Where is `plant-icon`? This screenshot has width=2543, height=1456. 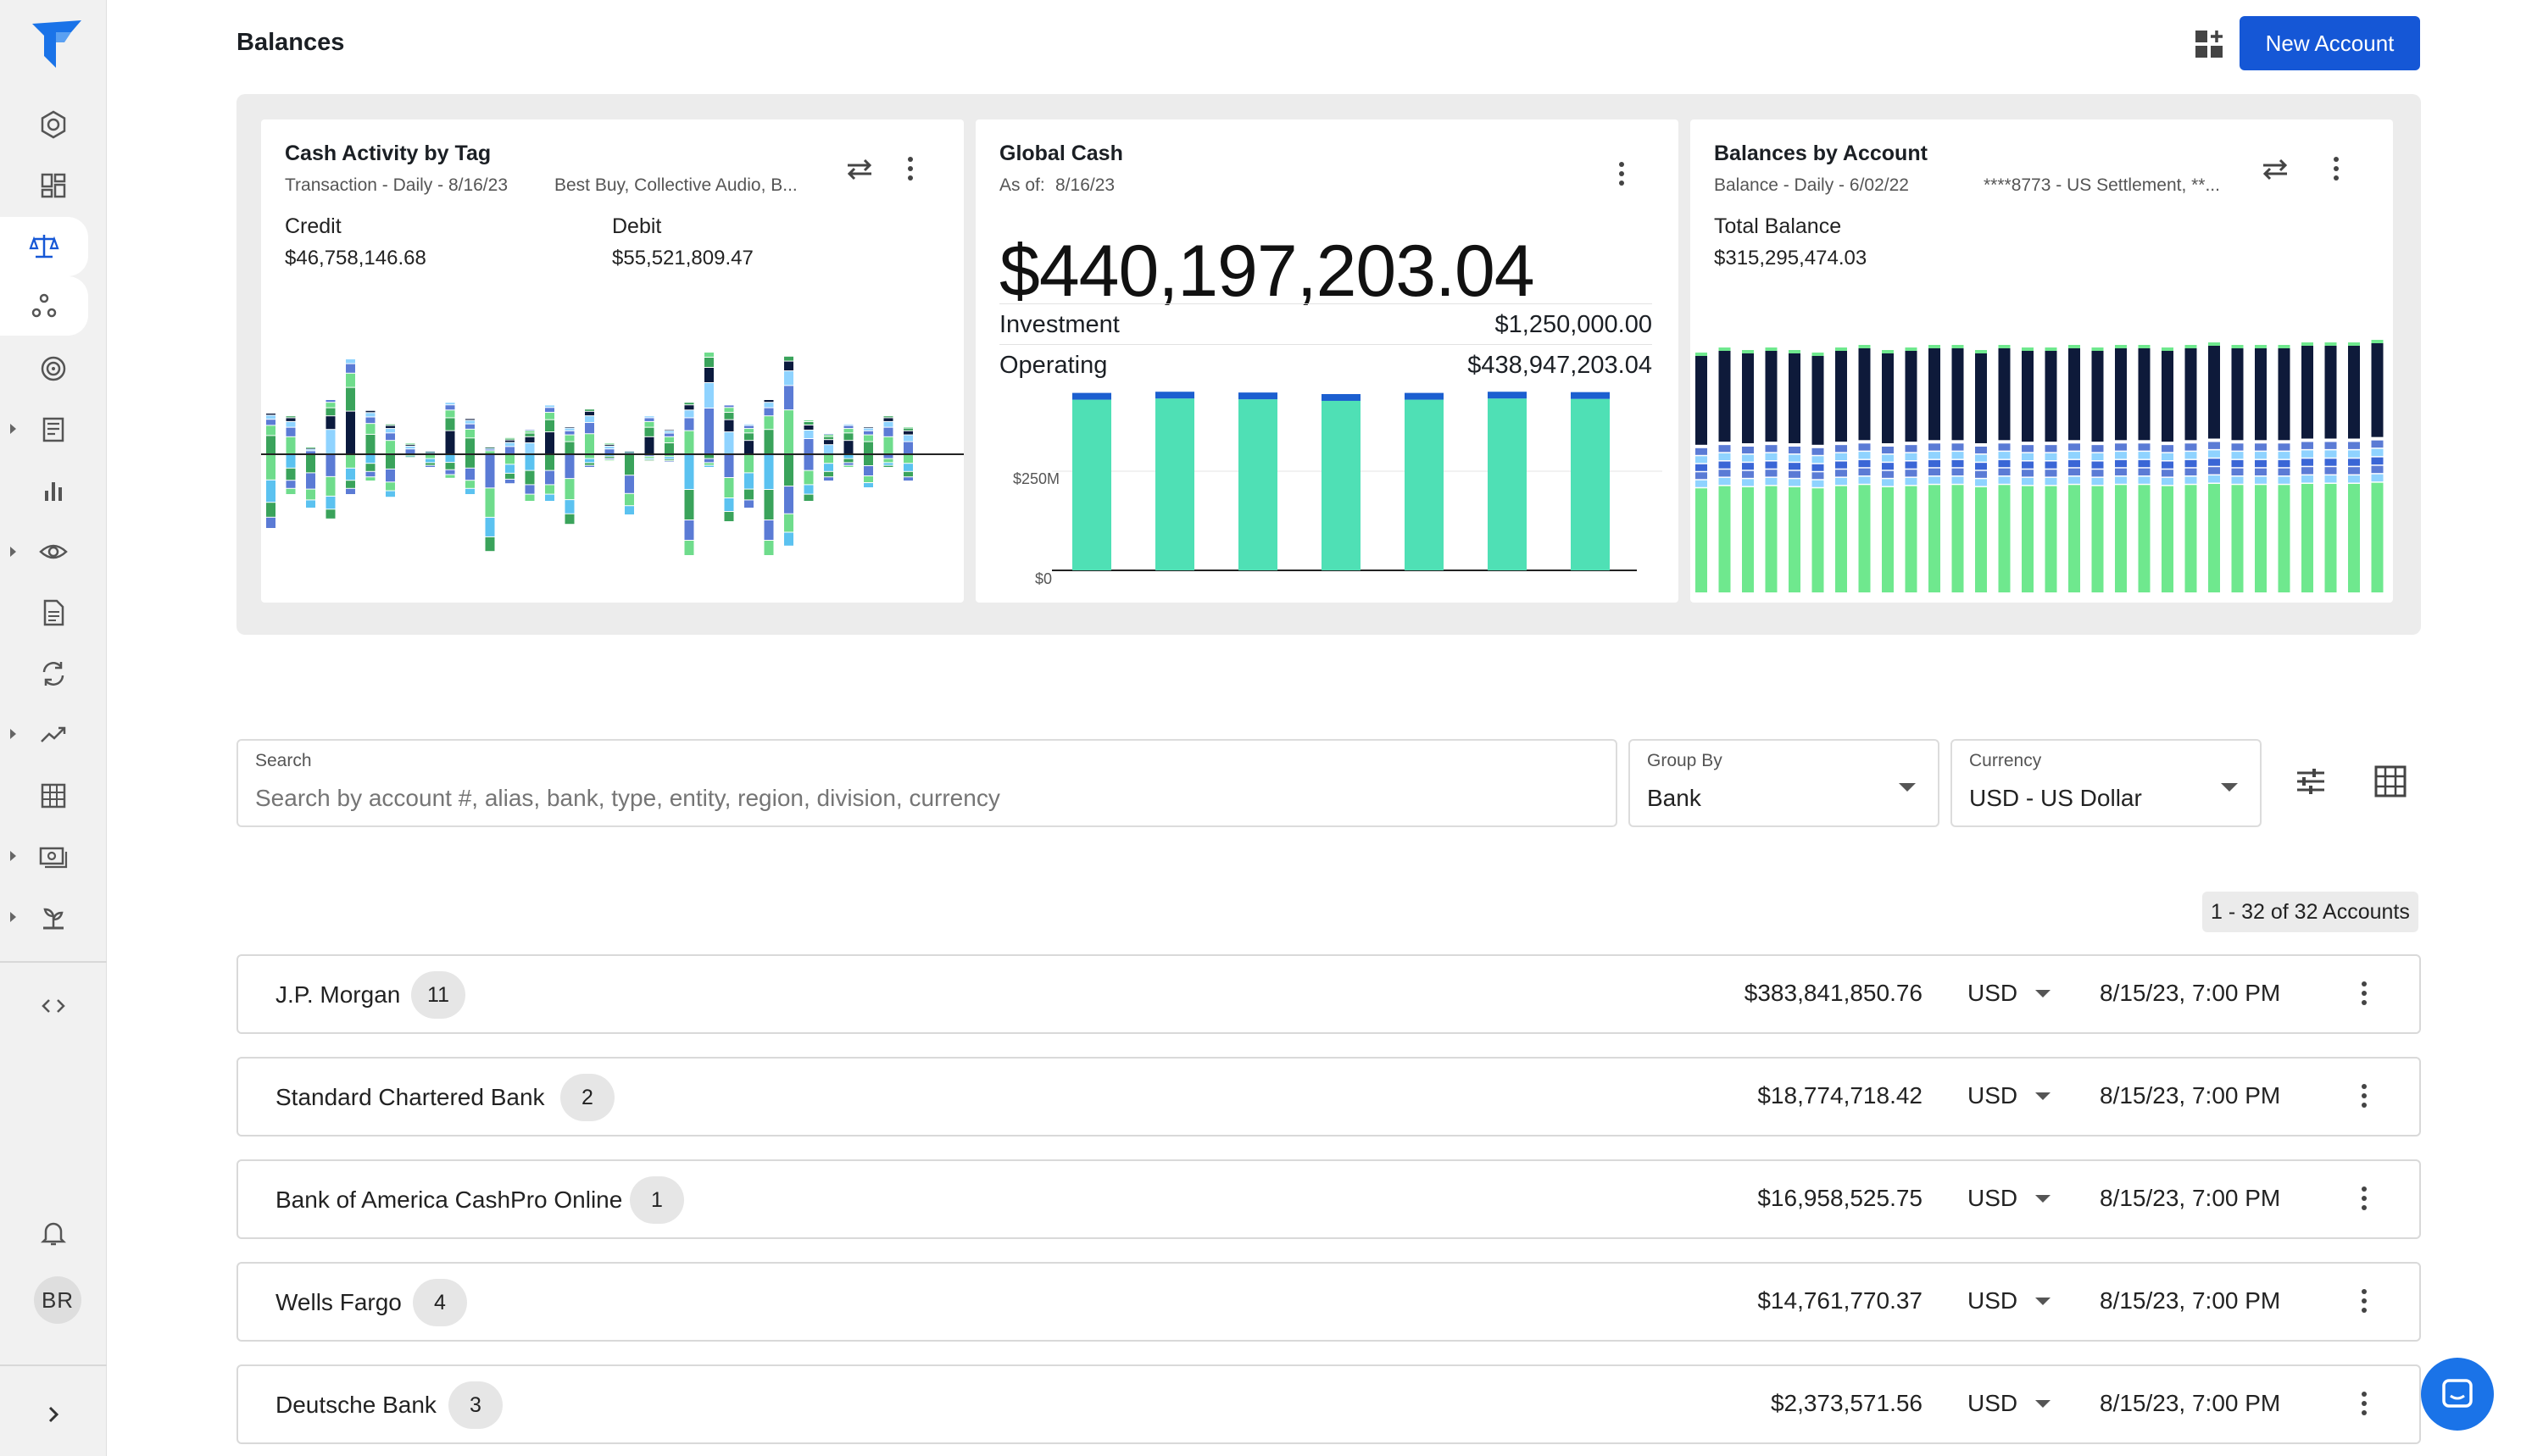
plant-icon is located at coordinates (53, 919).